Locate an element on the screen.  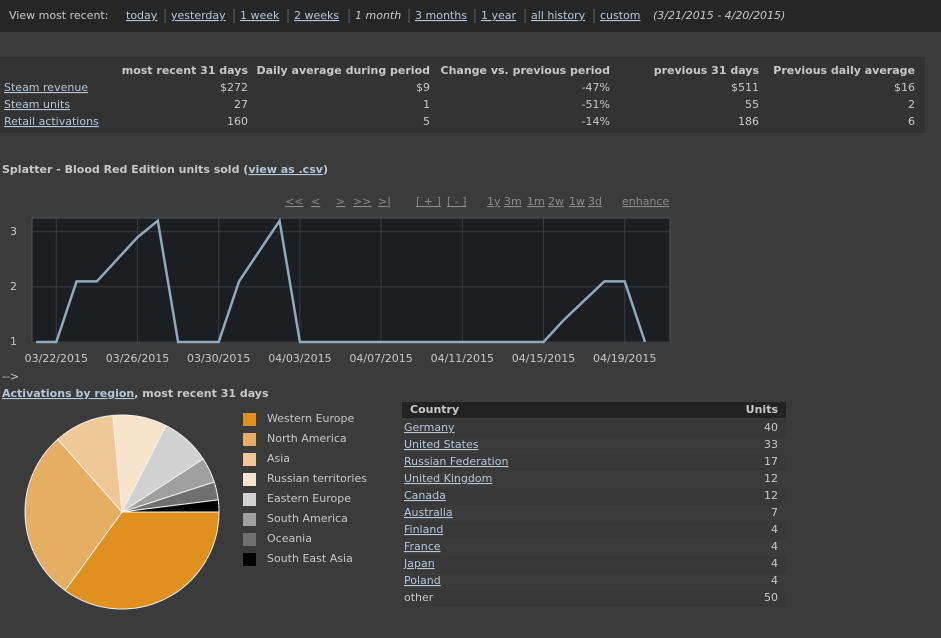
country-name: France is located at coordinates (422, 546).